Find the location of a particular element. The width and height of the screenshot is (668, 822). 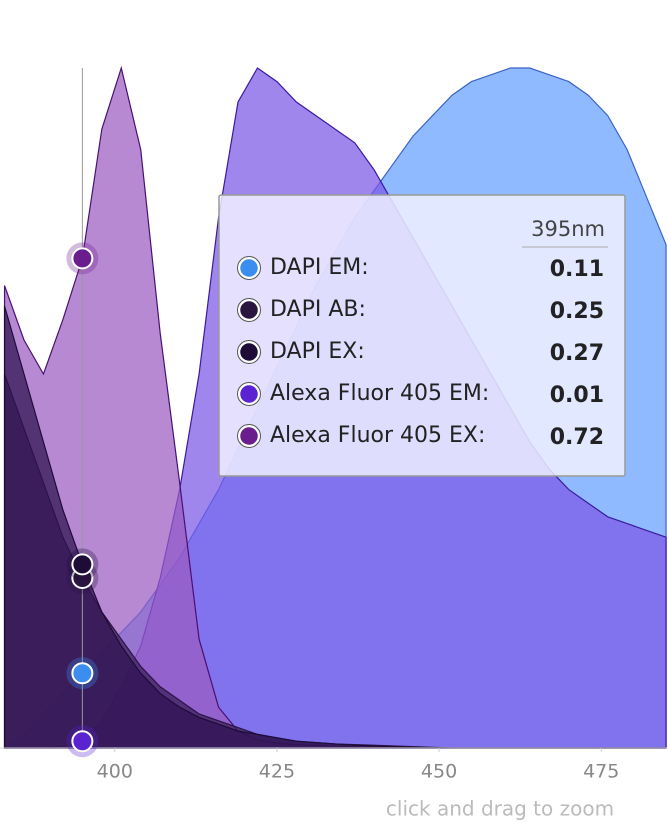

x-tick-label: 475 is located at coordinates (601, 772).